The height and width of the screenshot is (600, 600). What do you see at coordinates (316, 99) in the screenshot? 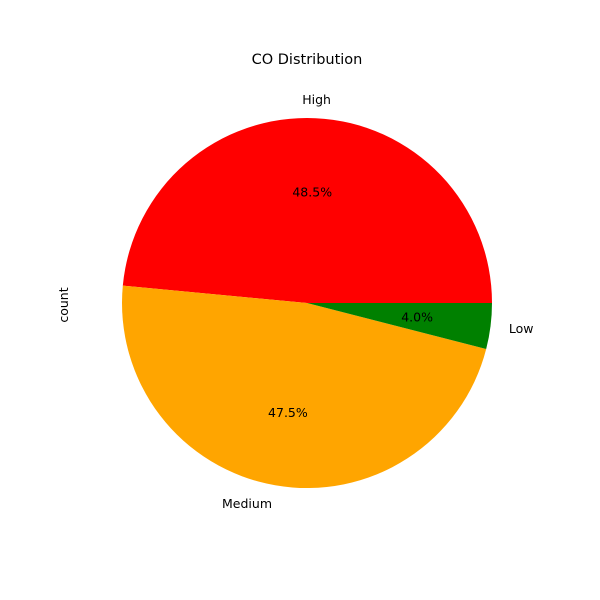
I see `slice-label-high: High` at bounding box center [316, 99].